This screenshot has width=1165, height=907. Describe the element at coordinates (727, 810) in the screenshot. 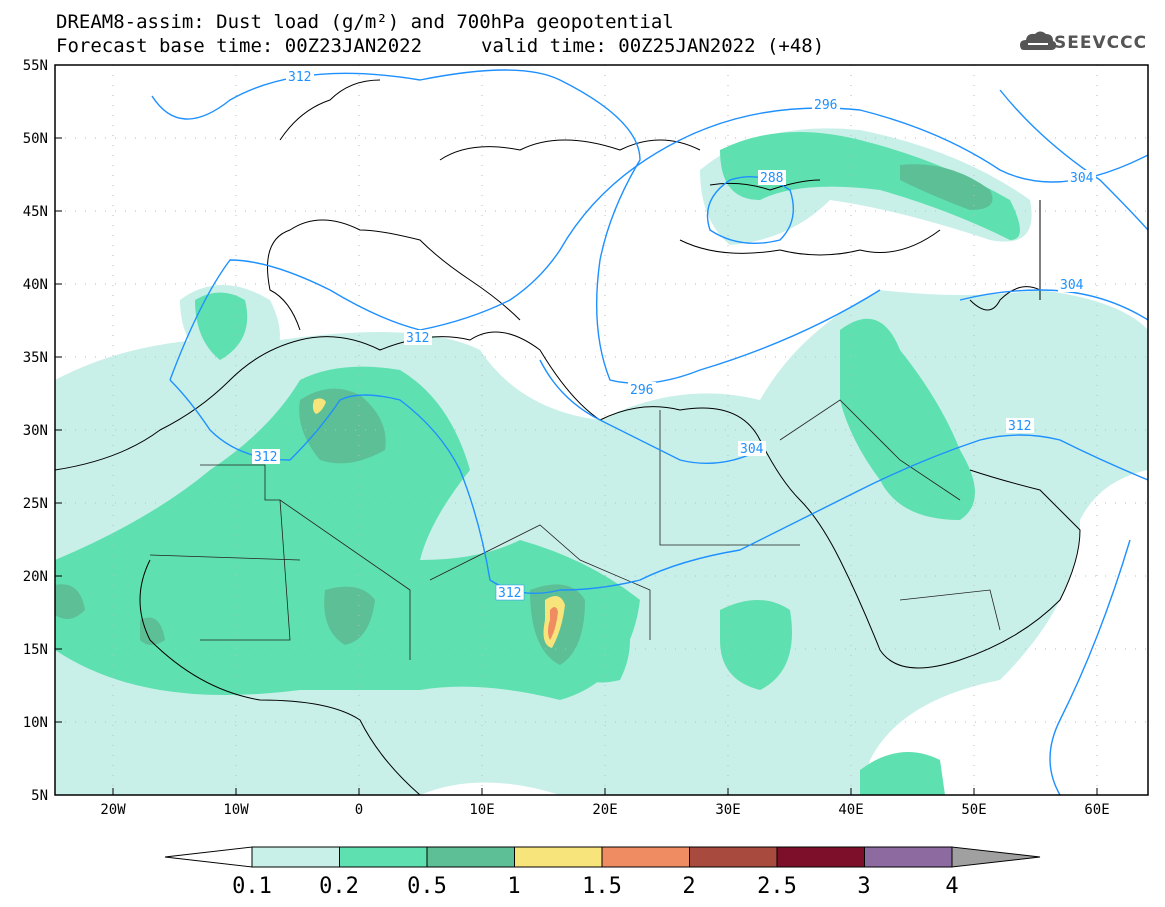

I see `lon-label: 30E` at that location.